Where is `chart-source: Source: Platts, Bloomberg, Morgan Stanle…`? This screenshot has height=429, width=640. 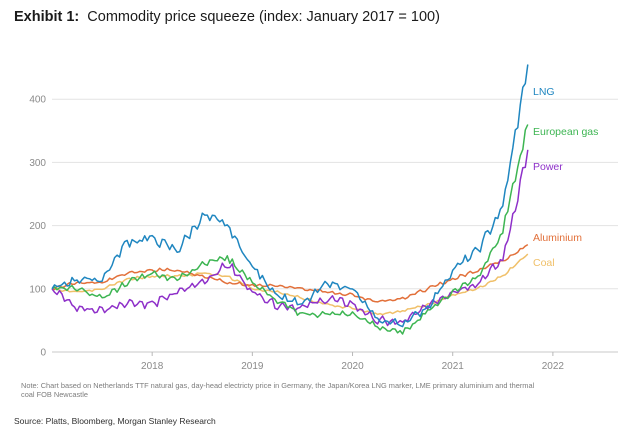 chart-source: Source: Platts, Bloomberg, Morgan Stanle… is located at coordinates (115, 421).